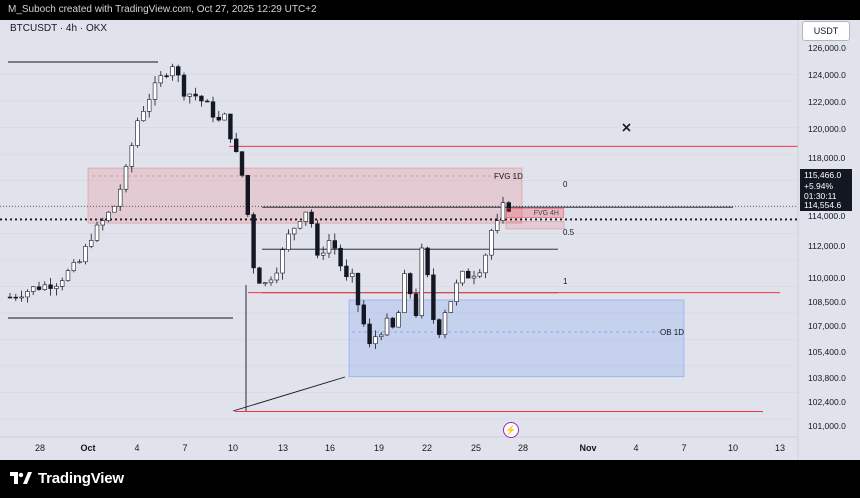 Image resolution: width=860 pixels, height=498 pixels. I want to click on fib-05-label: 0.5, so click(569, 232).